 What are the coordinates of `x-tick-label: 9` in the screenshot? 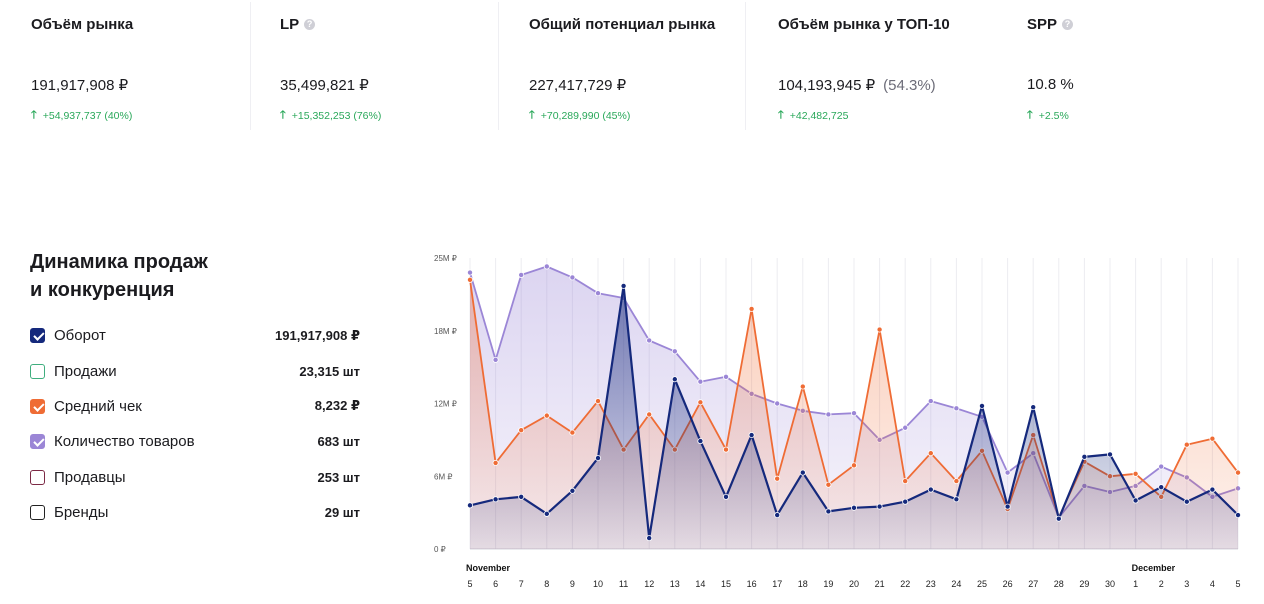 It's located at (572, 584).